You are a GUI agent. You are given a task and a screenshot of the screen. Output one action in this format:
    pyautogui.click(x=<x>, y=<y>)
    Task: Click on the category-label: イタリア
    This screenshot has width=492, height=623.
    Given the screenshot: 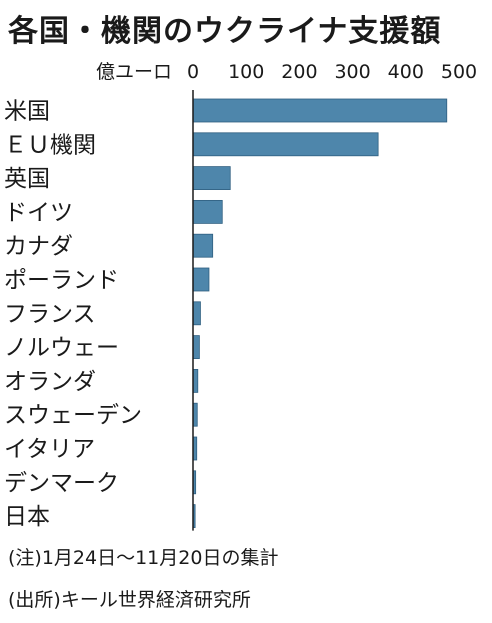 What is the action you would take?
    pyautogui.click(x=49, y=450)
    